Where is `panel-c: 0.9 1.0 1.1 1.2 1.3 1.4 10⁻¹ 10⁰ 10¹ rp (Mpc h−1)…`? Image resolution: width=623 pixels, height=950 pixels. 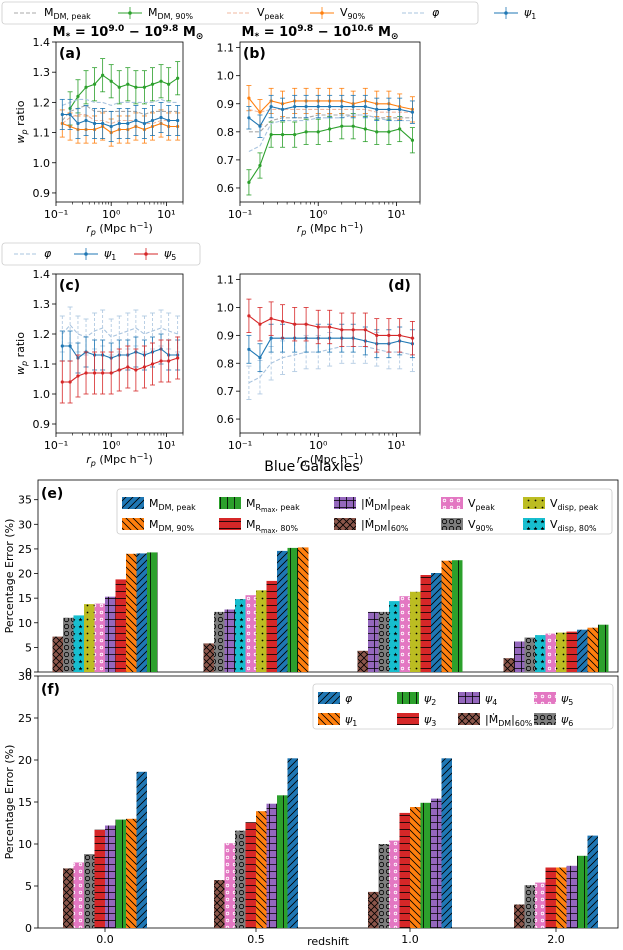
panel-c: 0.9 1.0 1.1 1.2 1.3 1.4 10⁻¹ 10⁰ 10¹ rp (Mpc h−1)… is located at coordinates (99, 368).